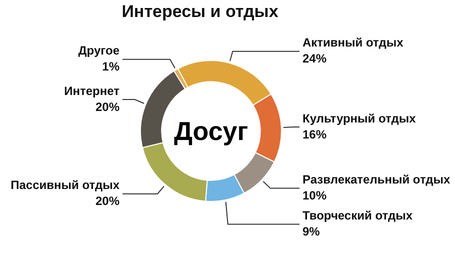  What do you see at coordinates (353, 43) in the screenshot?
I see `slice-label: Активный отдых` at bounding box center [353, 43].